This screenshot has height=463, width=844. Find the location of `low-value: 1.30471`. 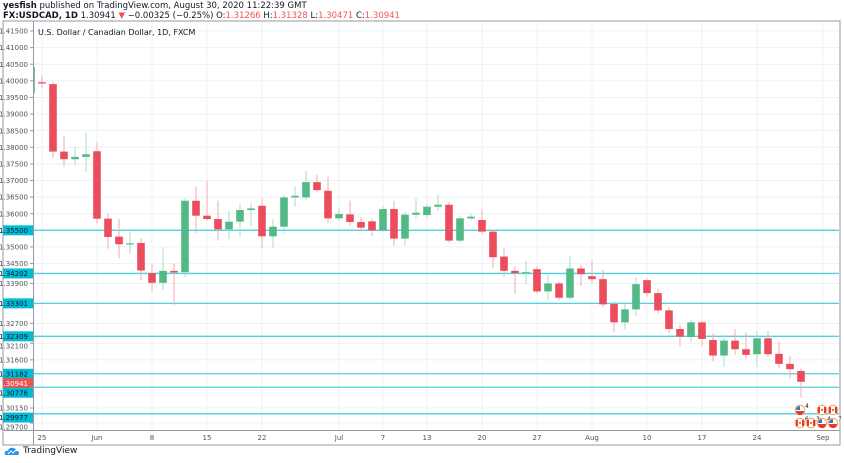

low-value: 1.30471 is located at coordinates (336, 16).